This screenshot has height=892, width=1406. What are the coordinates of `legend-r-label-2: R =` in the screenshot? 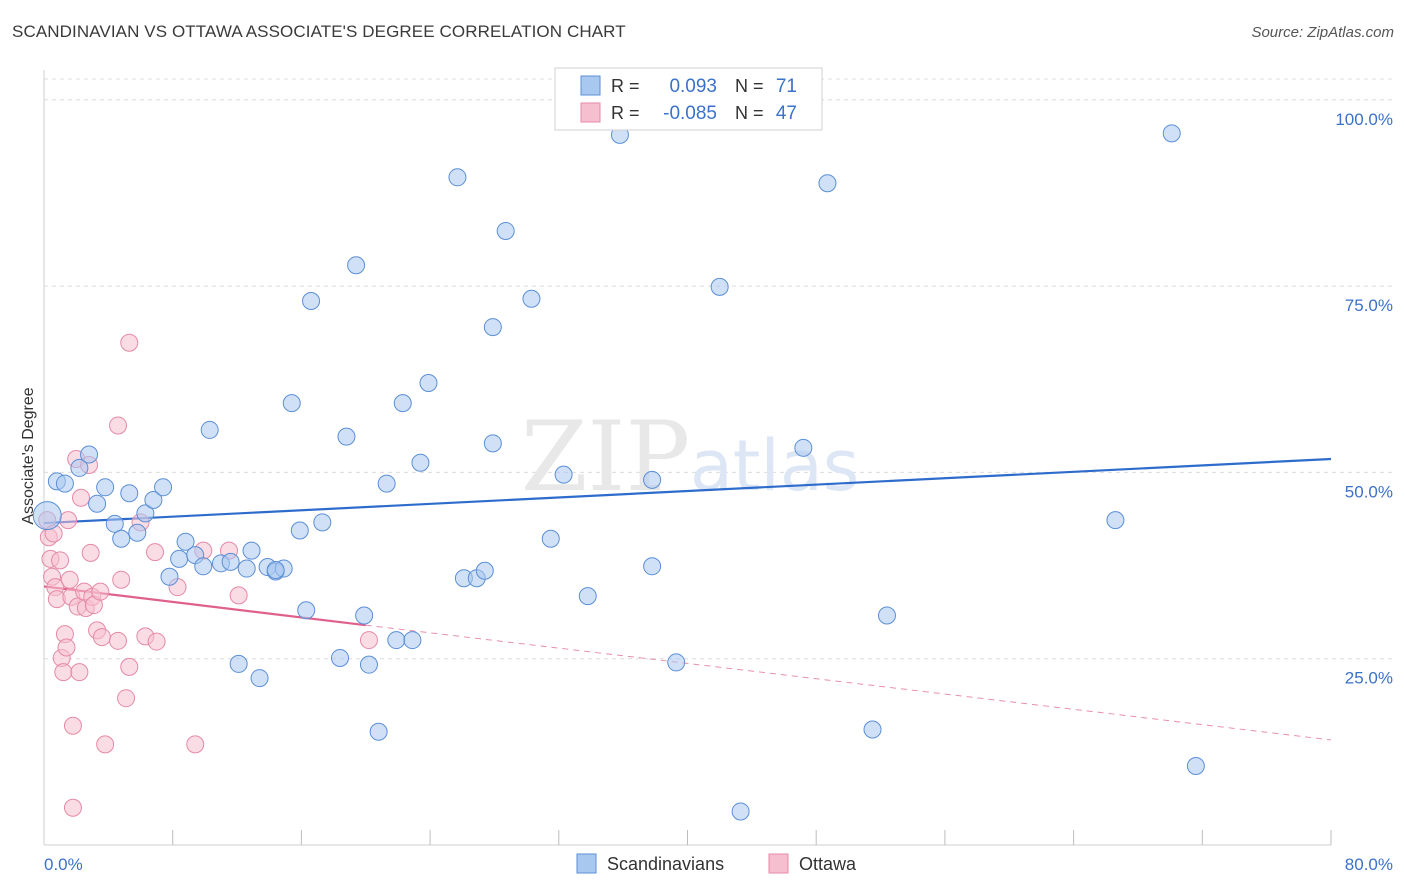 It's located at (625, 113).